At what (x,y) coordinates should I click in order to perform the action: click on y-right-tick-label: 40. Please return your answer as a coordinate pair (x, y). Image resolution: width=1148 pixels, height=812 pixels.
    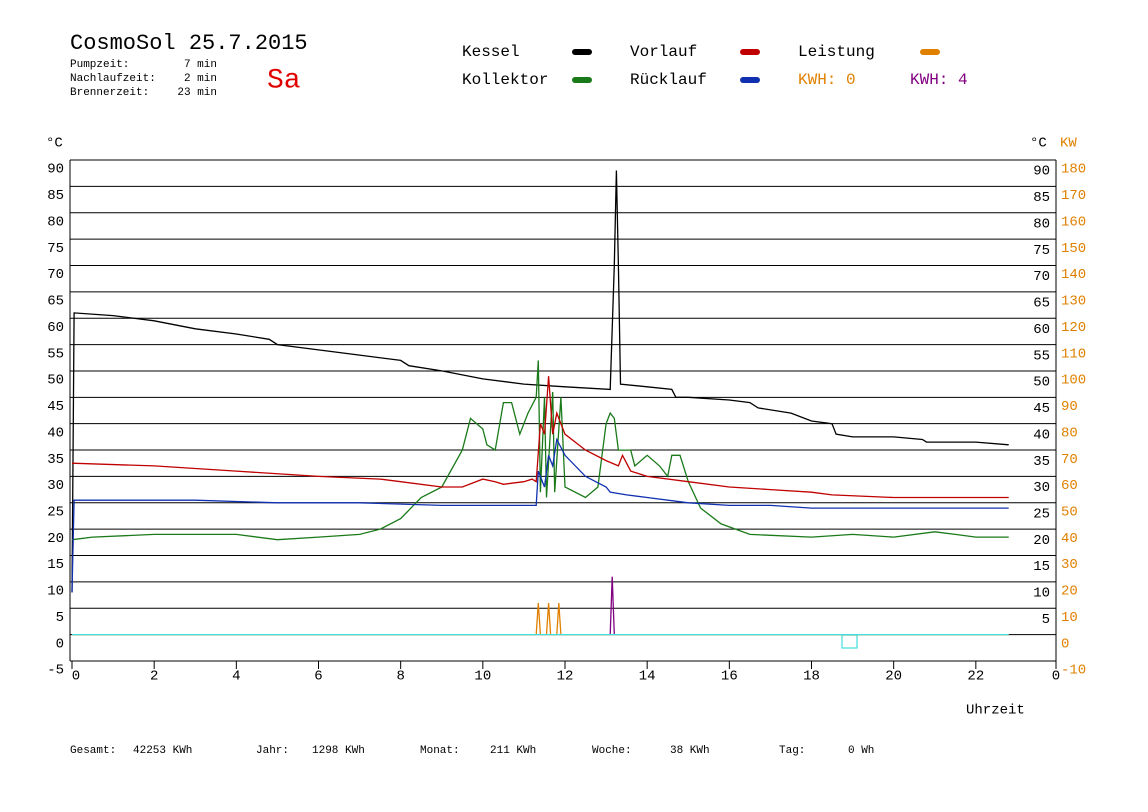
    Looking at the image, I should click on (1041, 435).